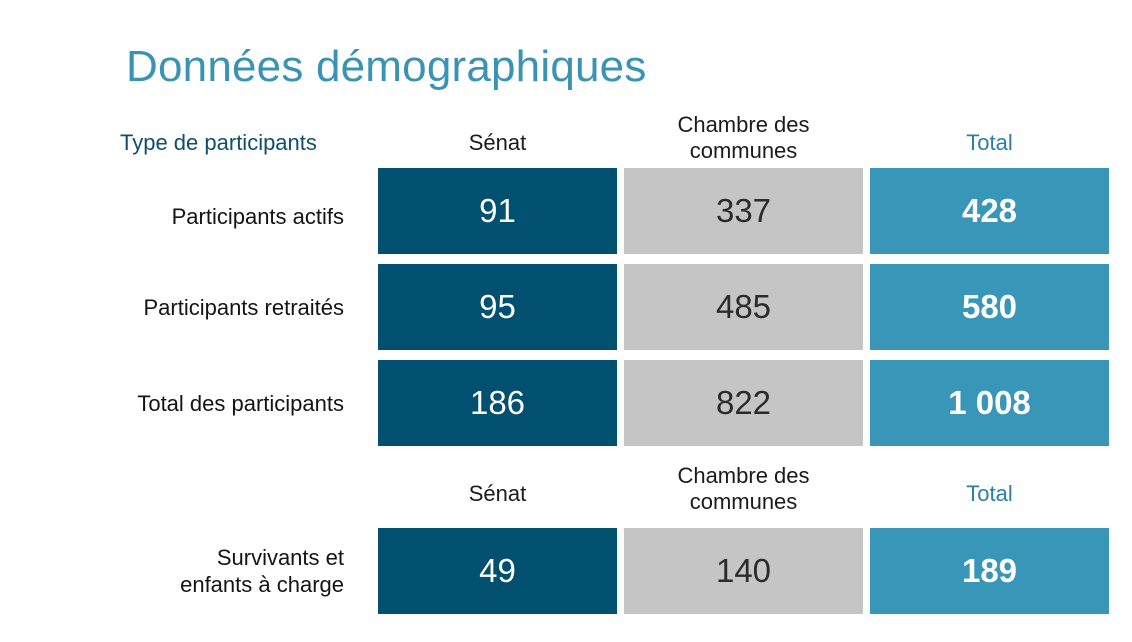  Describe the element at coordinates (257, 216) in the screenshot. I see `row-label-actifs: Participants actifs` at that location.